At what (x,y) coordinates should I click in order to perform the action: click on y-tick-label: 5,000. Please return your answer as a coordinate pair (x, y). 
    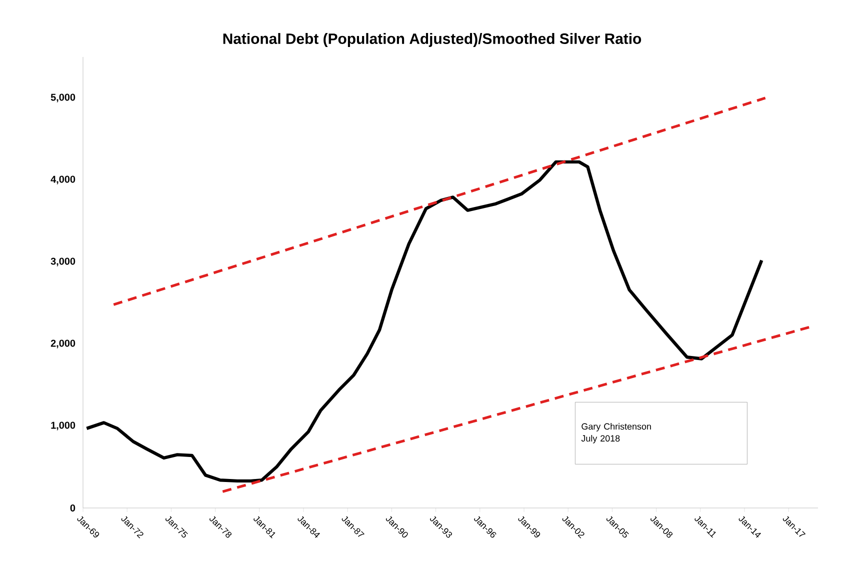
    Looking at the image, I should click on (63, 98).